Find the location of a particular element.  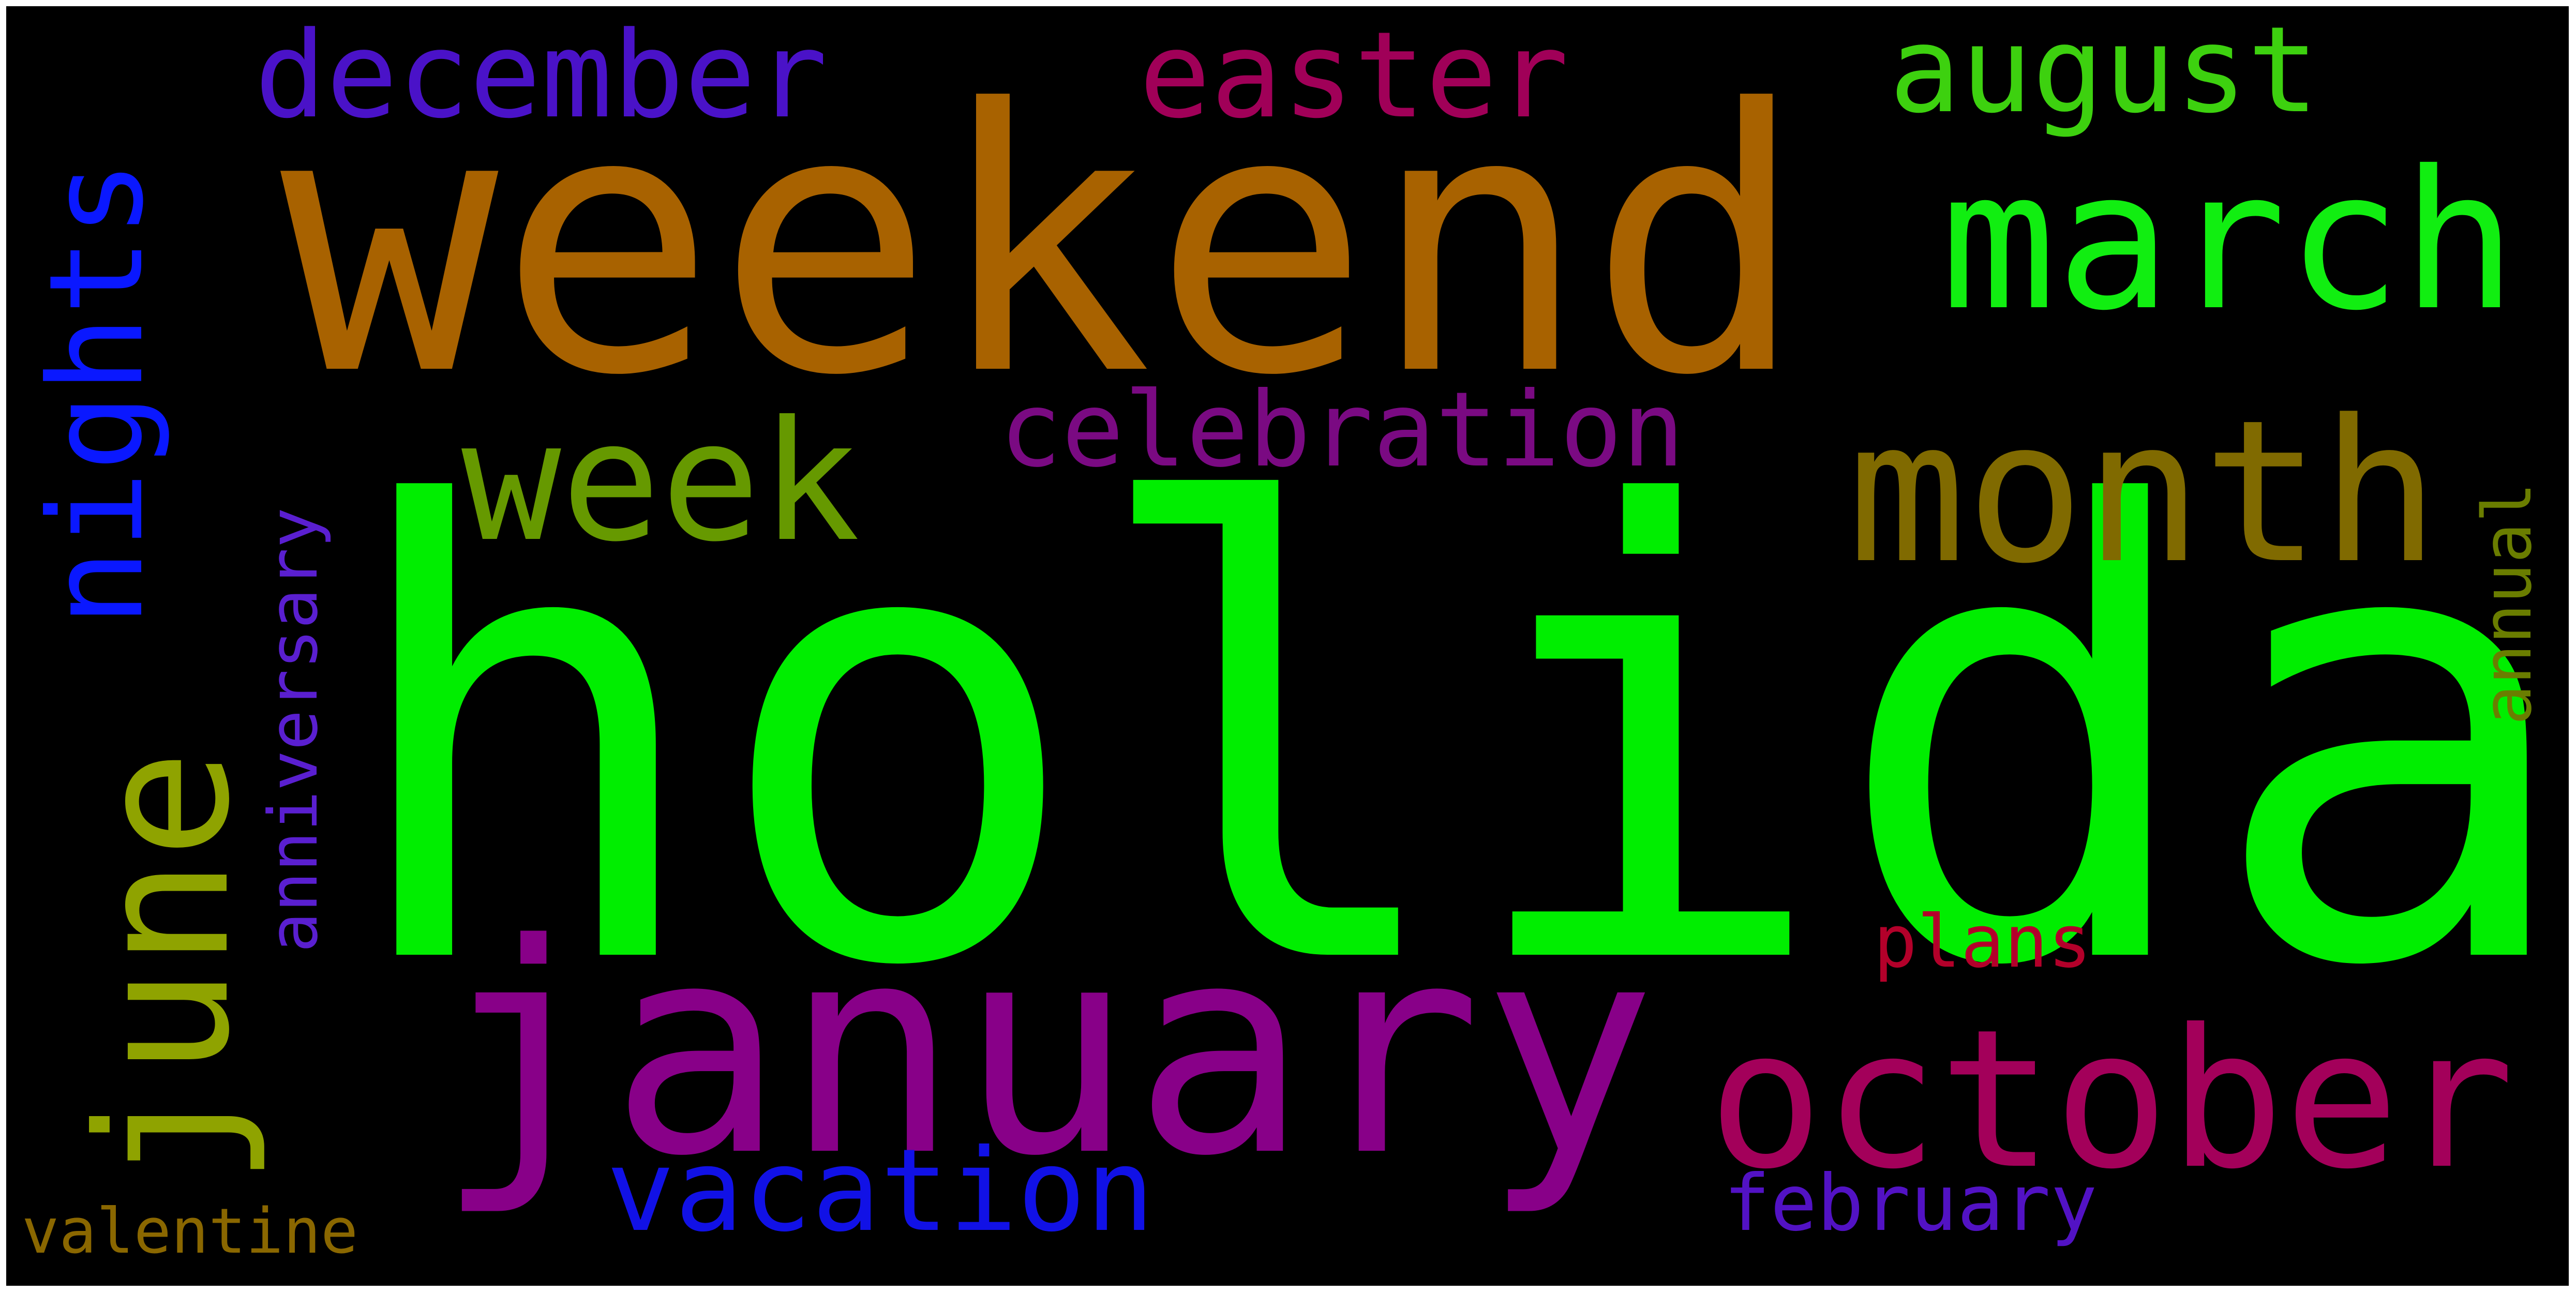

word-month: month is located at coordinates (2143, 492).